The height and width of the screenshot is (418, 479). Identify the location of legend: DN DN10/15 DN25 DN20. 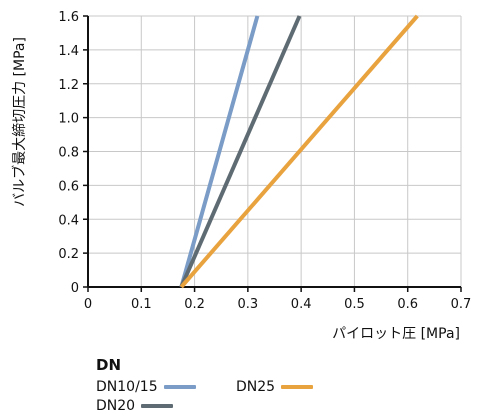
(216, 385).